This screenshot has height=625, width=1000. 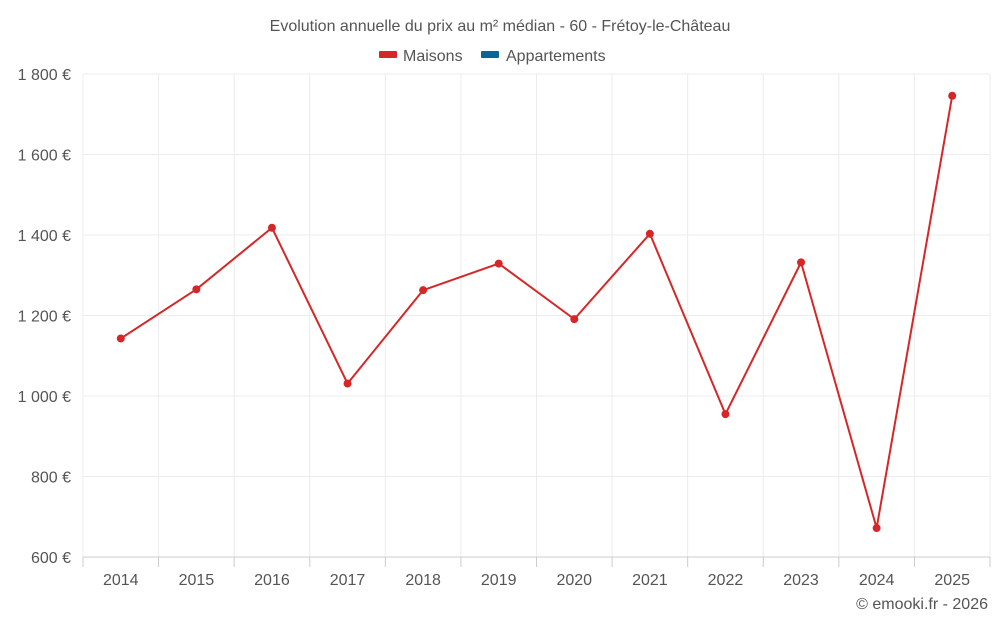 What do you see at coordinates (556, 56) in the screenshot?
I see `legend-label-appartements: Appartements` at bounding box center [556, 56].